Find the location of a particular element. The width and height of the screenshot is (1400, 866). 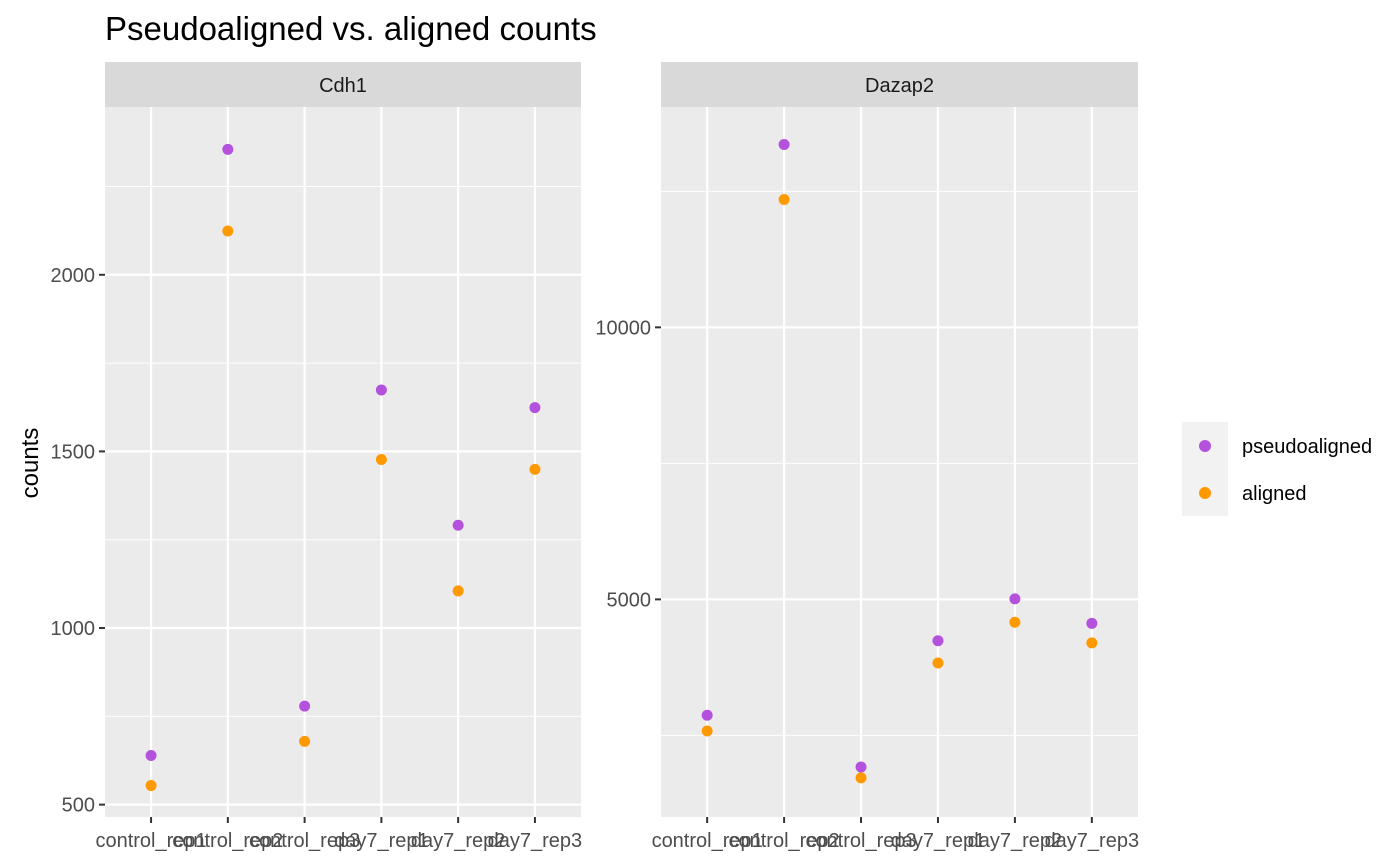

legend-key-background is located at coordinates (1205, 469).